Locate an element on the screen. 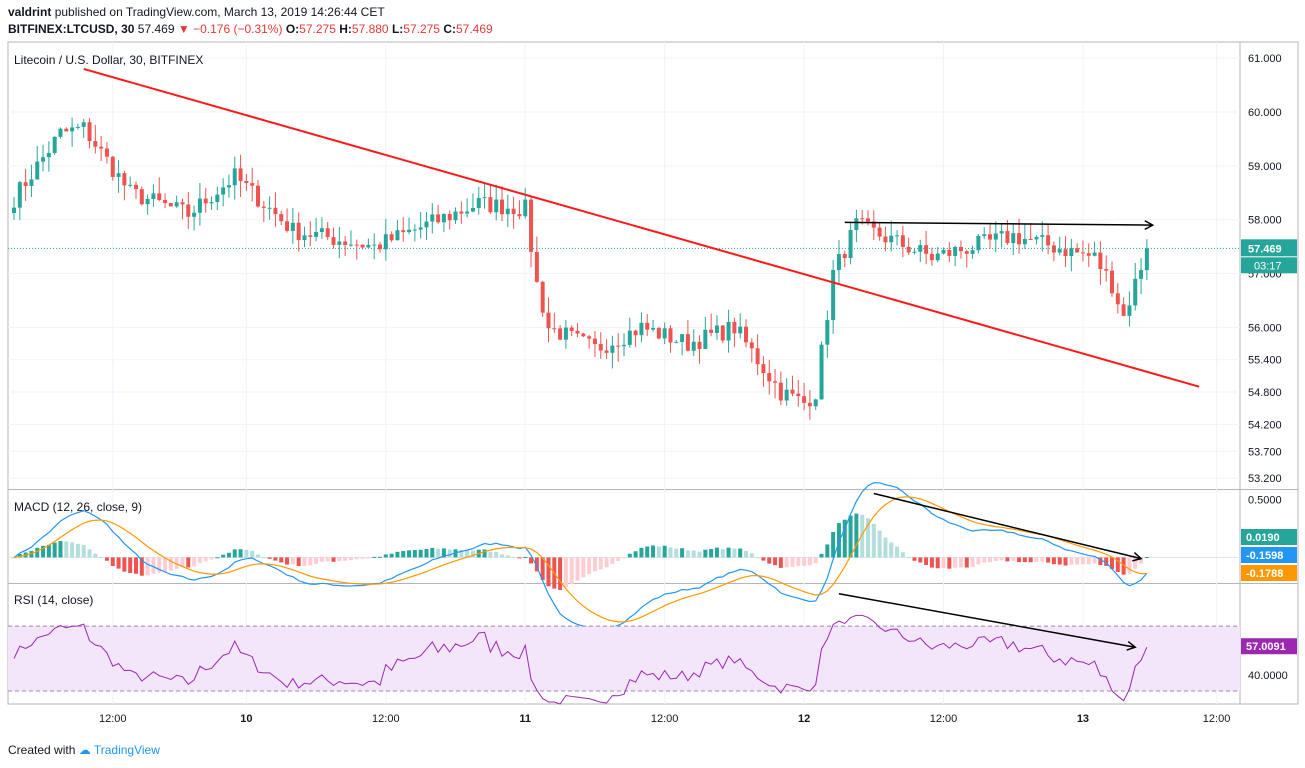  rsi-title: RSI (14, close) is located at coordinates (53, 600).